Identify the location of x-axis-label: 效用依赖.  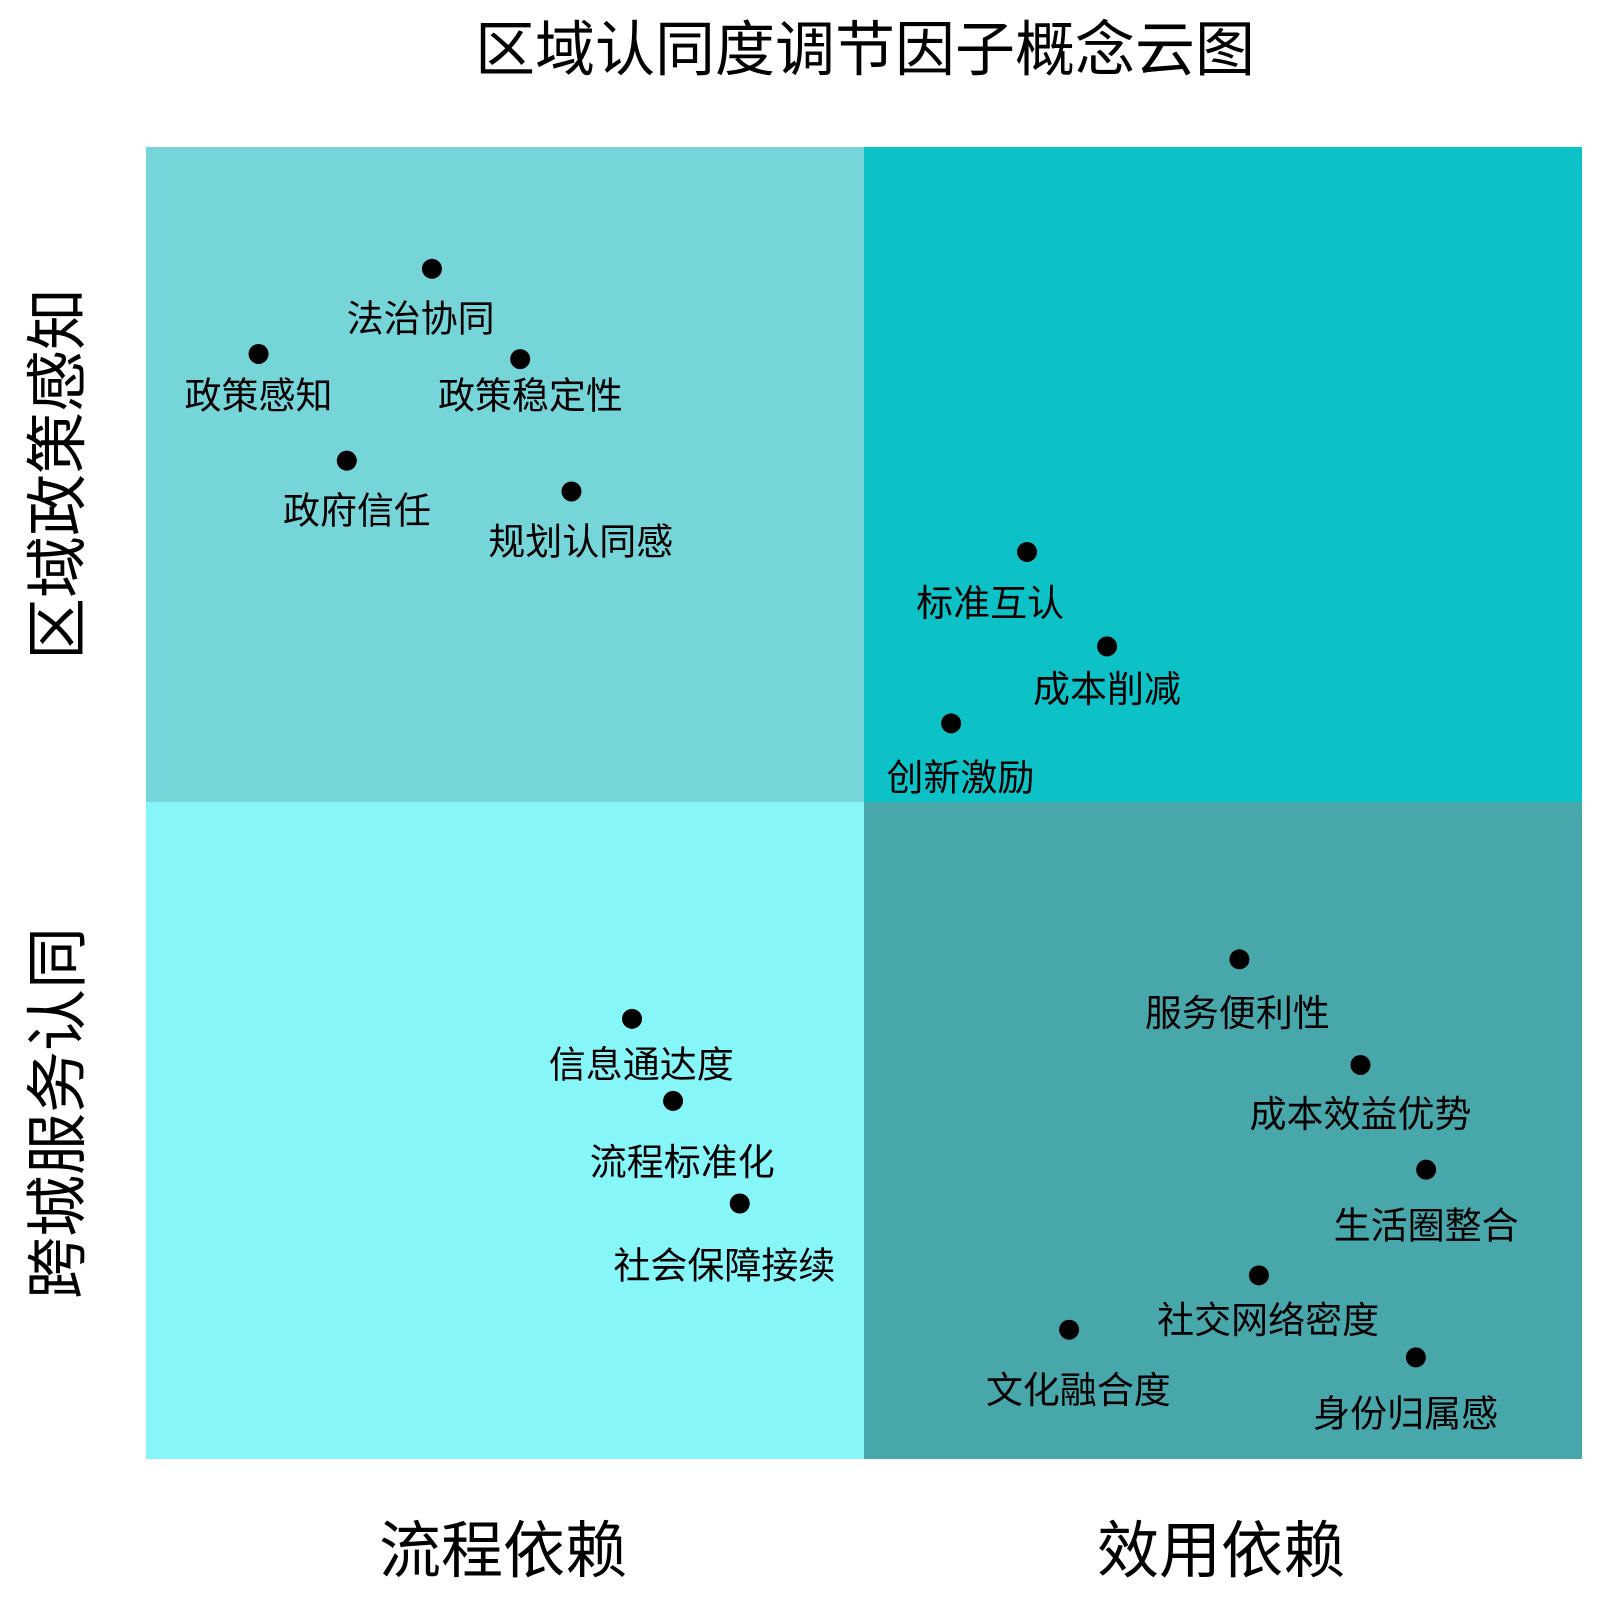
(1221, 1550).